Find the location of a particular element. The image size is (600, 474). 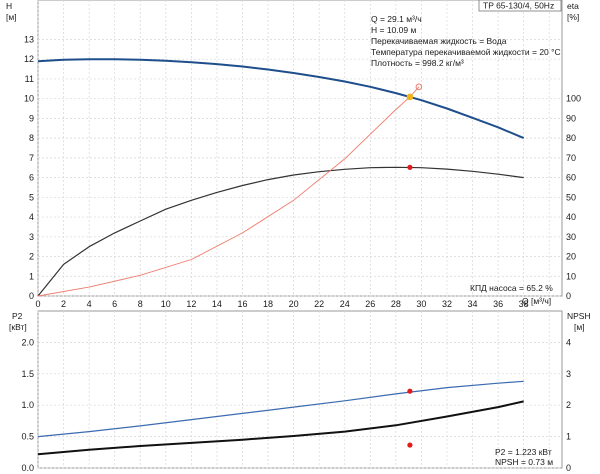

y-right-tick-label: 70 is located at coordinates (571, 158).